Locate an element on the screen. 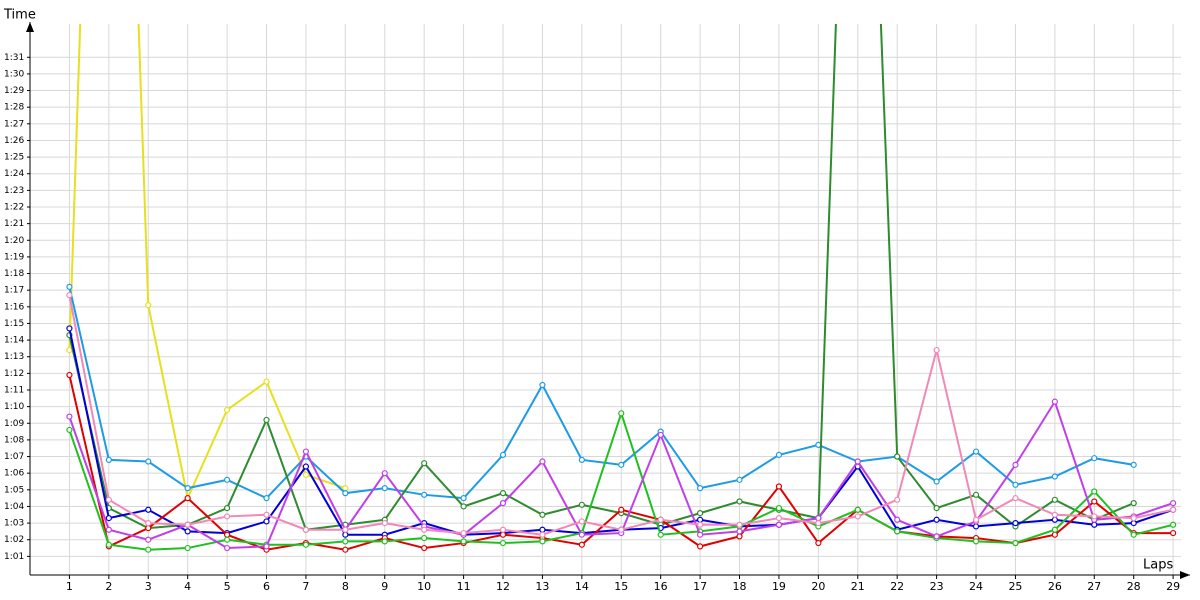 The height and width of the screenshot is (600, 1200). y-axis-label: Time is located at coordinates (19, 15).